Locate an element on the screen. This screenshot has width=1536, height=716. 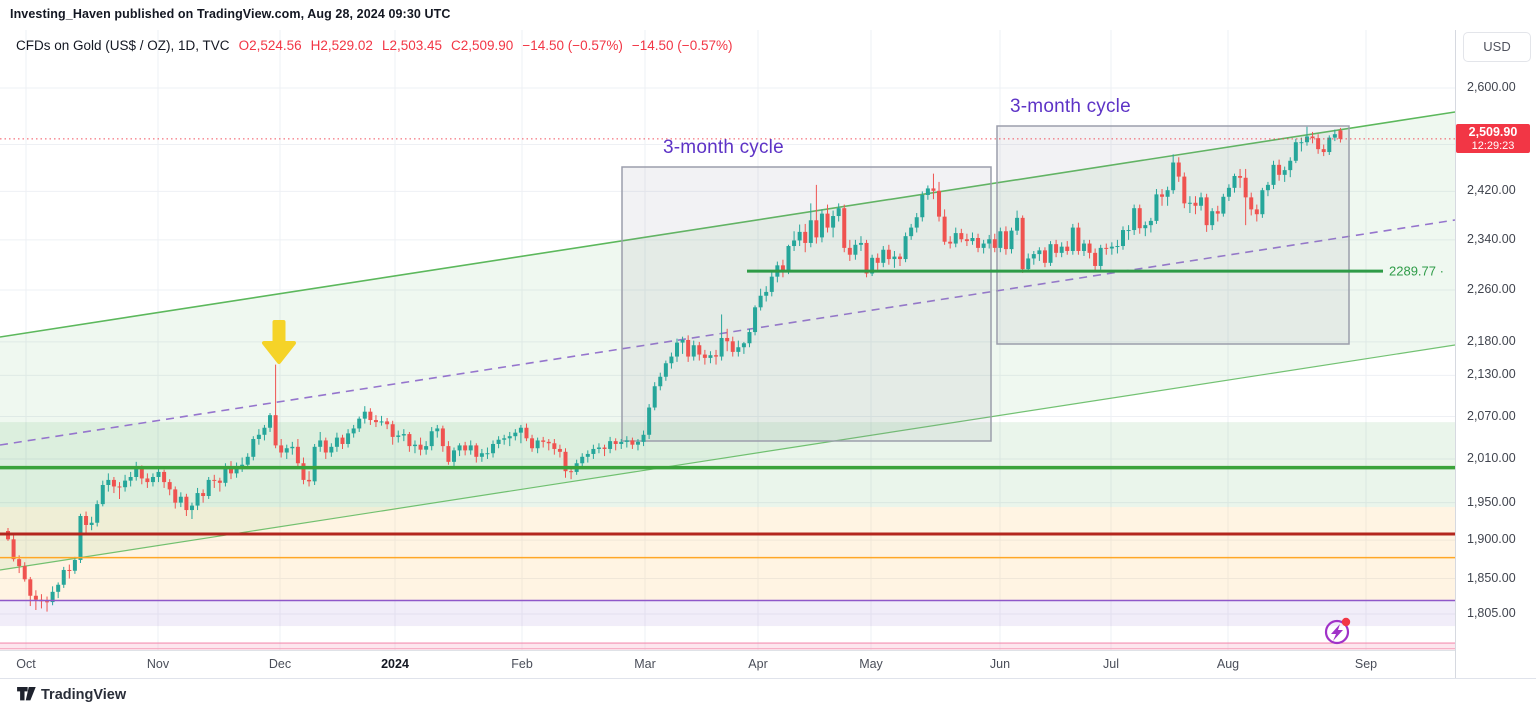
price-tick-1900: 1,900.00 is located at coordinates (1491, 539).